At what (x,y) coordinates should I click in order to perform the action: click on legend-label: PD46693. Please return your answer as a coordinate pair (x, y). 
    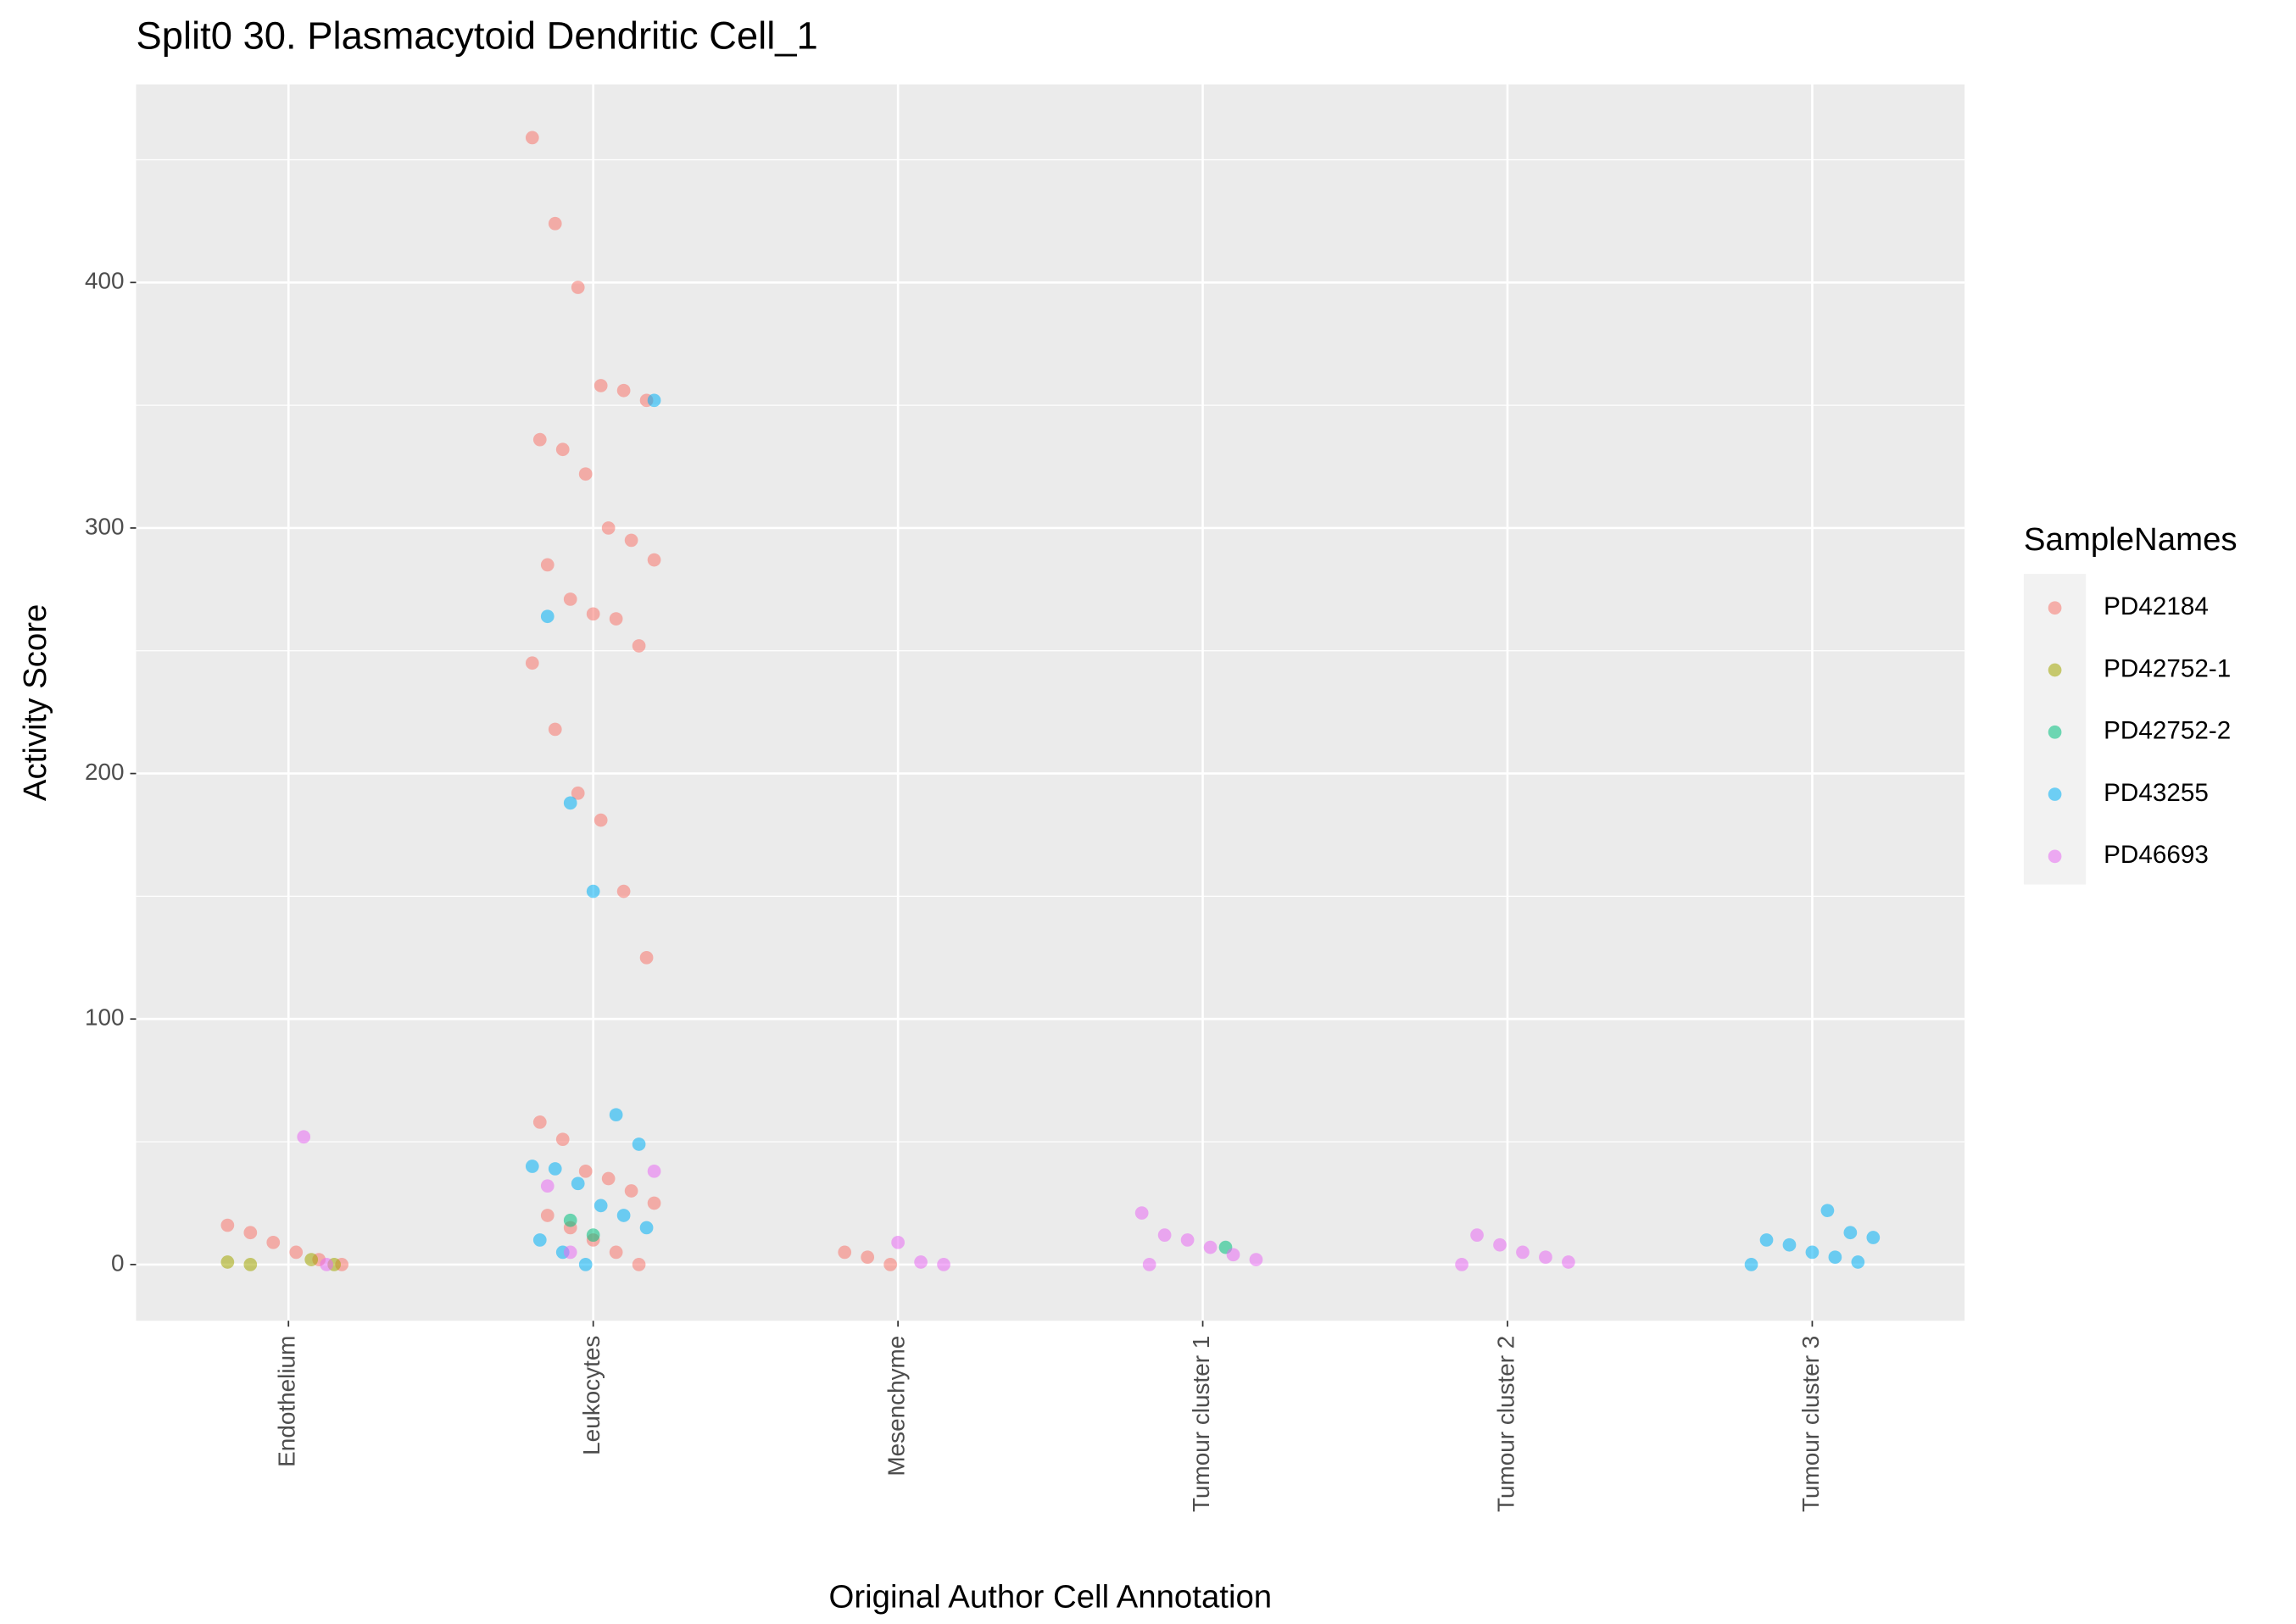
    Looking at the image, I should click on (2156, 855).